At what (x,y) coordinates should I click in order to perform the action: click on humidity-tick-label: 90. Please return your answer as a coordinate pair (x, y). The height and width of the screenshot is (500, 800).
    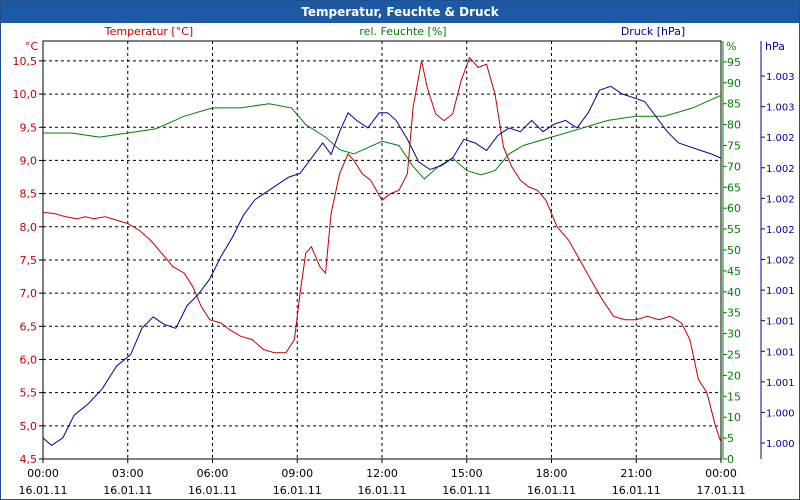
    Looking at the image, I should click on (734, 83).